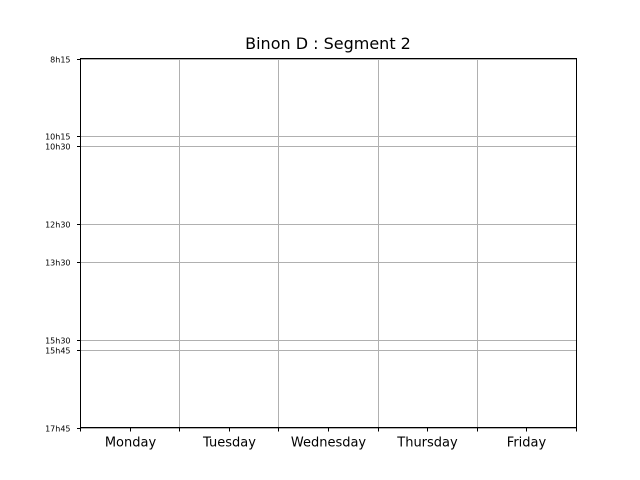 The image size is (640, 480). Describe the element at coordinates (229, 443) in the screenshot. I see `day-label: Tuesday` at that location.